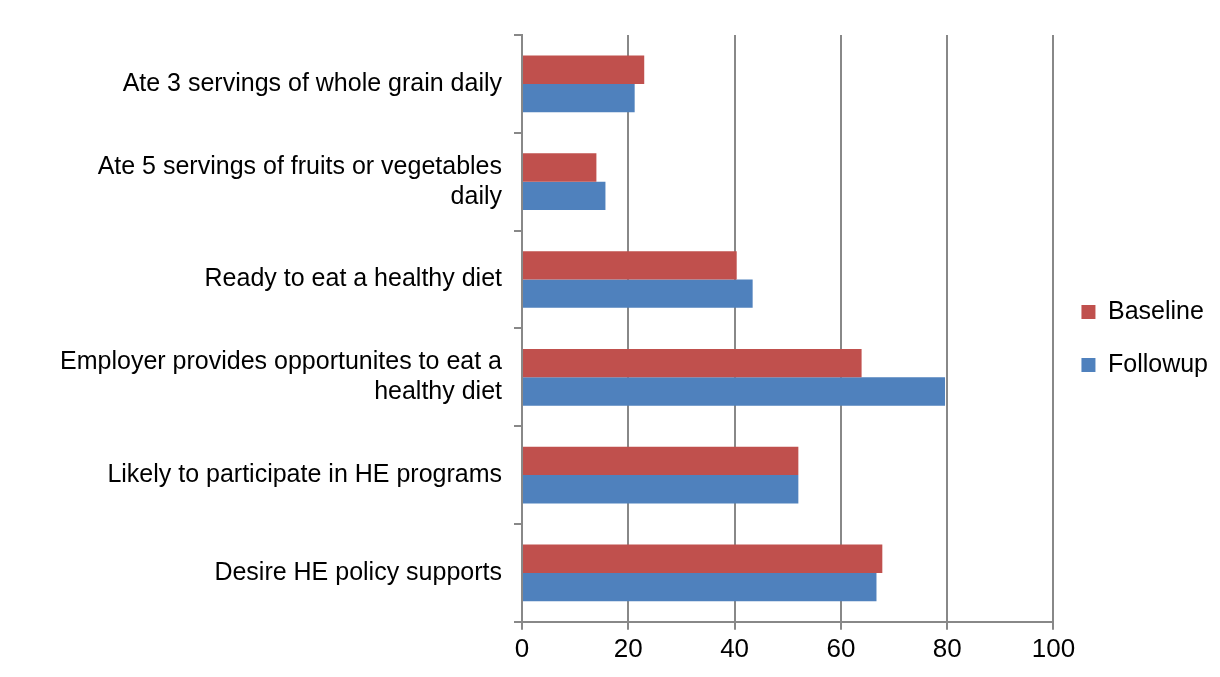 This screenshot has width=1220, height=677. What do you see at coordinates (281, 375) in the screenshot?
I see `y-tick-label: Employer provides opportunites to eat a healthy diet` at bounding box center [281, 375].